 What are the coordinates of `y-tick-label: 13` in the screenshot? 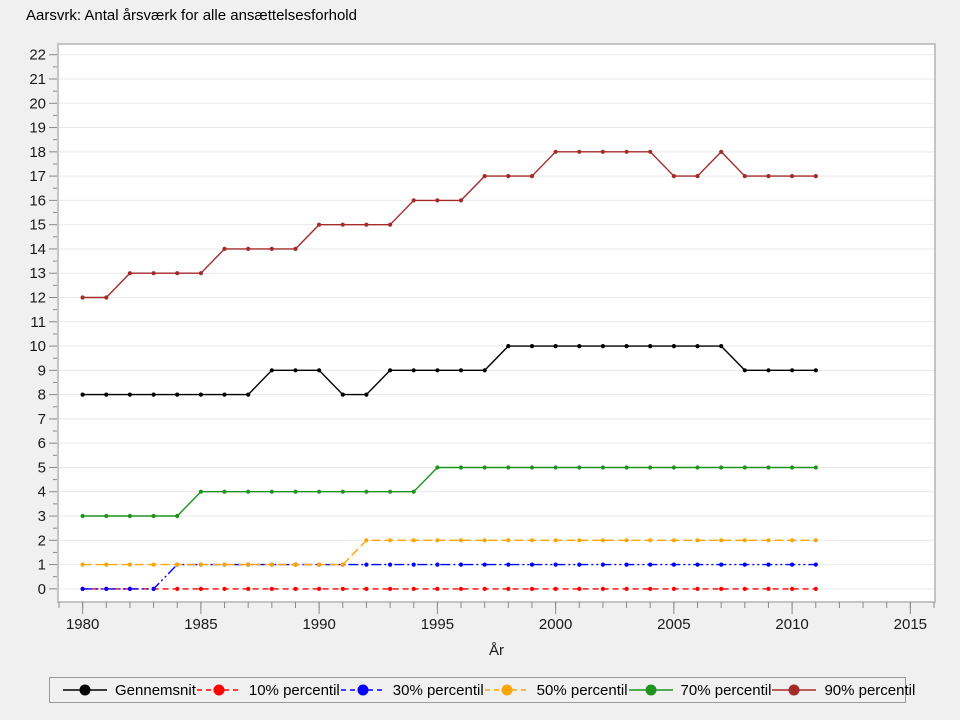 It's located at (37, 273).